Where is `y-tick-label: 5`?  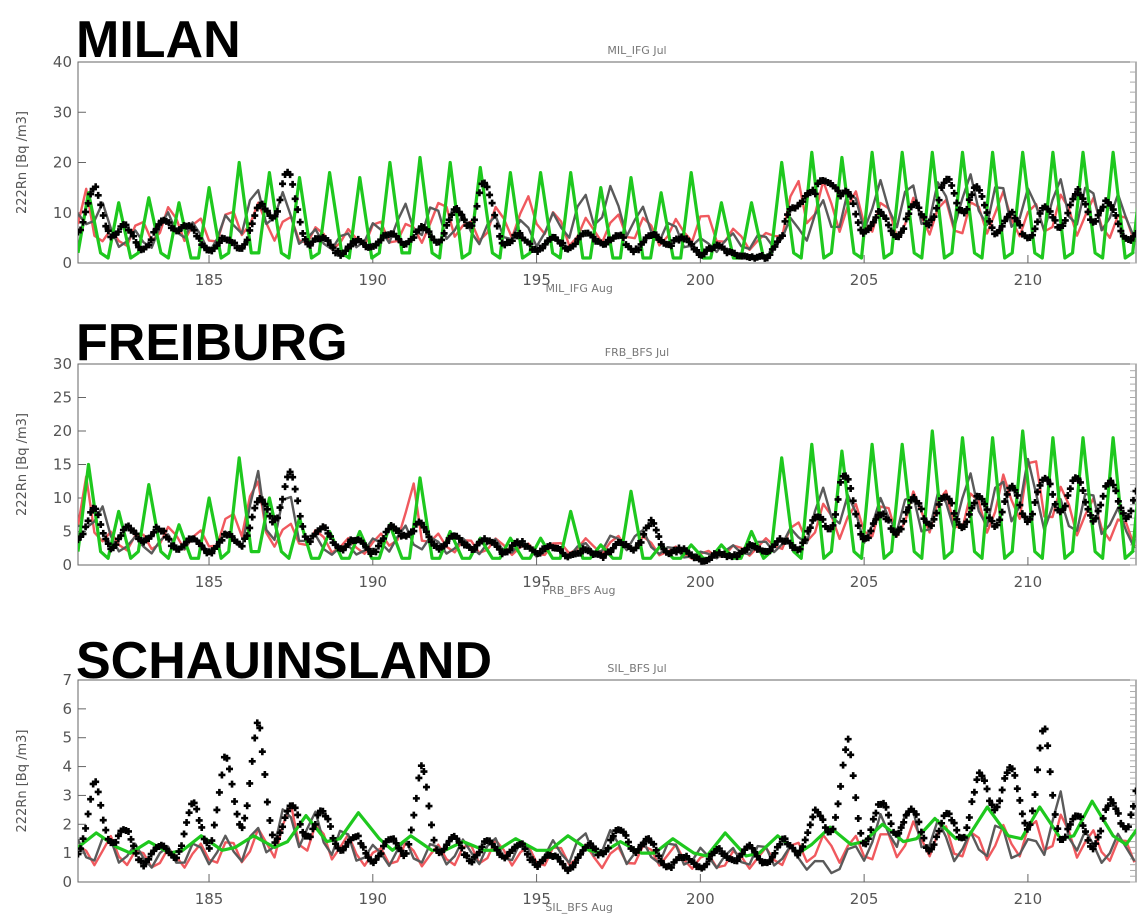 y-tick-label: 5 is located at coordinates (67, 532).